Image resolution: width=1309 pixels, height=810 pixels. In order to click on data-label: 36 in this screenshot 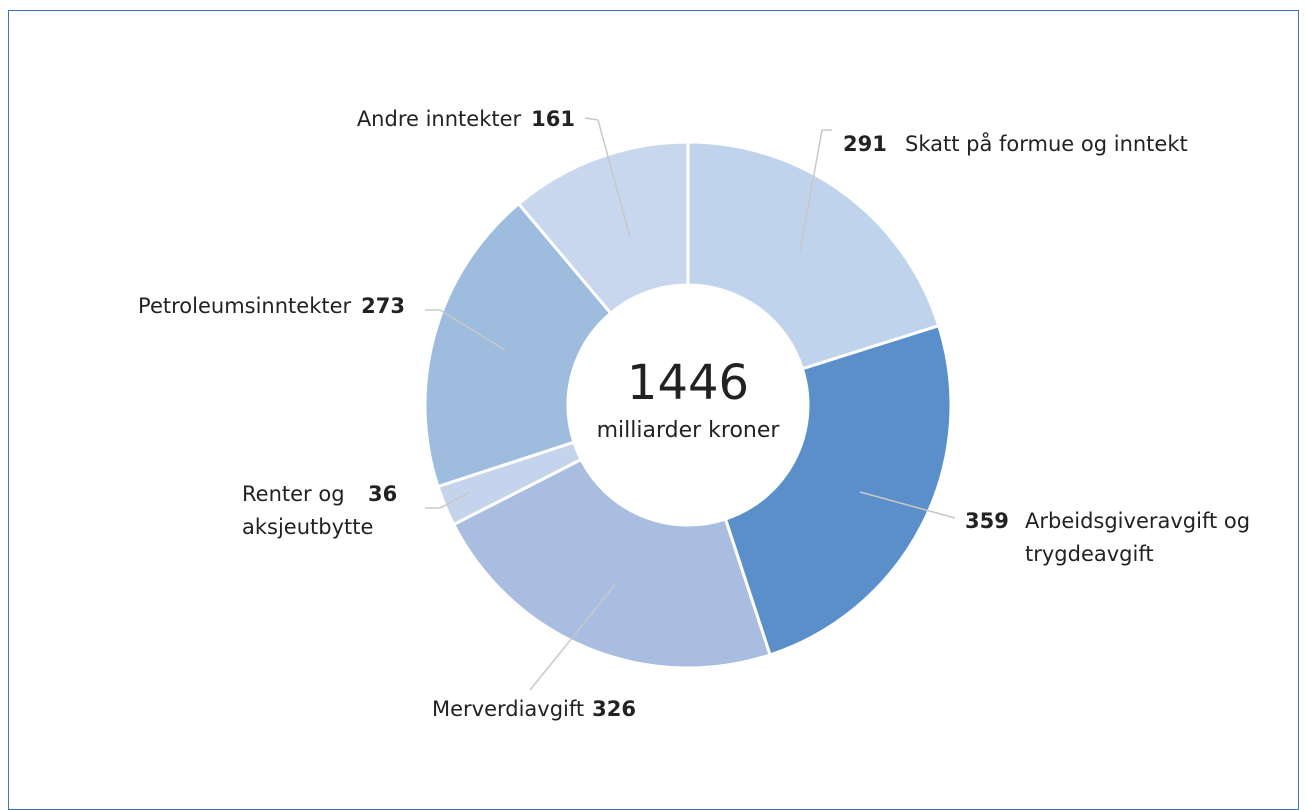, I will do `click(383, 494)`.